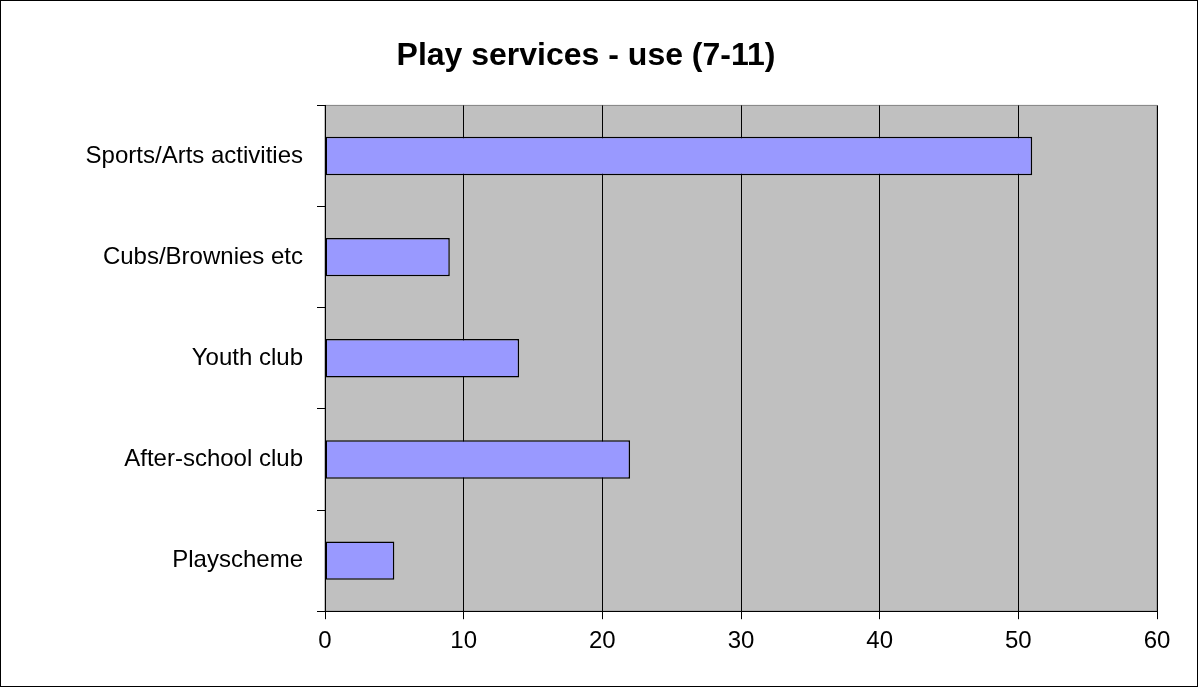 Image resolution: width=1200 pixels, height=689 pixels. I want to click on x-tick-label: 10, so click(464, 640).